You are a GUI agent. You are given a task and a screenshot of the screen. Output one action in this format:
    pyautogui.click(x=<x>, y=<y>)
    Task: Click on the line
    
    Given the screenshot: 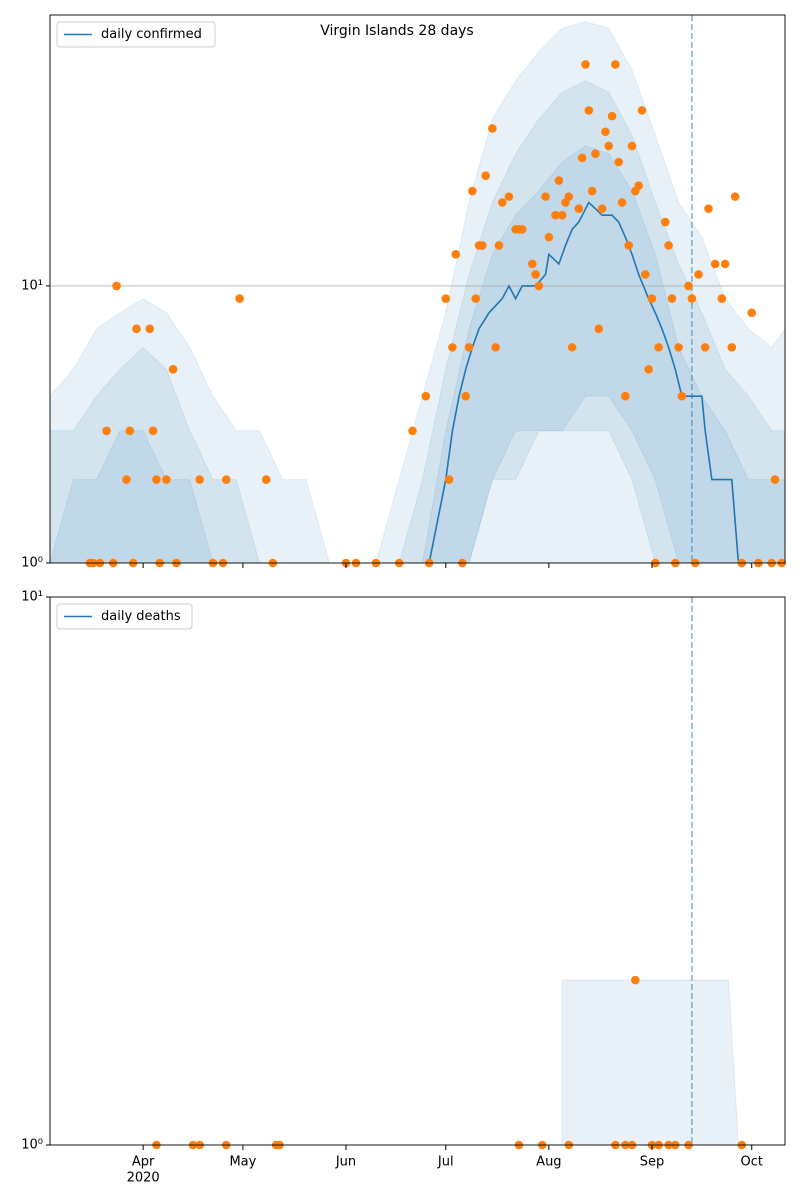 What is the action you would take?
    pyautogui.click(x=584, y=382)
    